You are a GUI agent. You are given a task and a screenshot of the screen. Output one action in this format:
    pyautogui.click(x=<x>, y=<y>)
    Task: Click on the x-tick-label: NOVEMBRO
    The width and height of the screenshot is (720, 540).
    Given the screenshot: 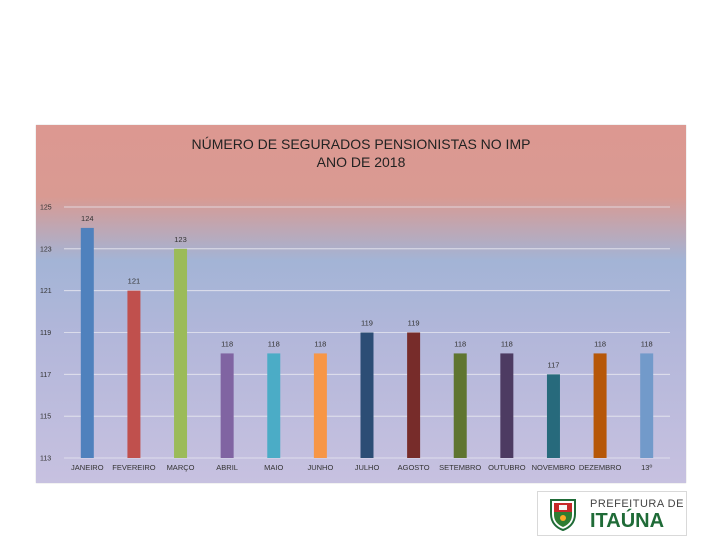 What is the action you would take?
    pyautogui.click(x=554, y=467)
    